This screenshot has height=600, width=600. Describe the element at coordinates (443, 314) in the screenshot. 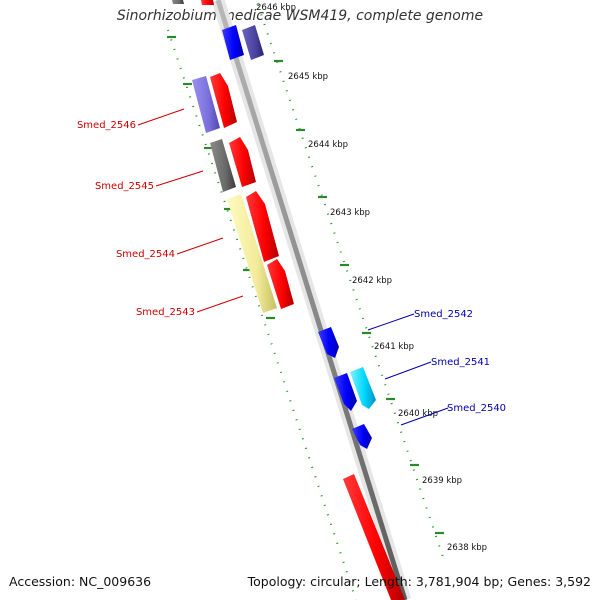

I see `gene-label-smed2542: Smed_2542` at that location.